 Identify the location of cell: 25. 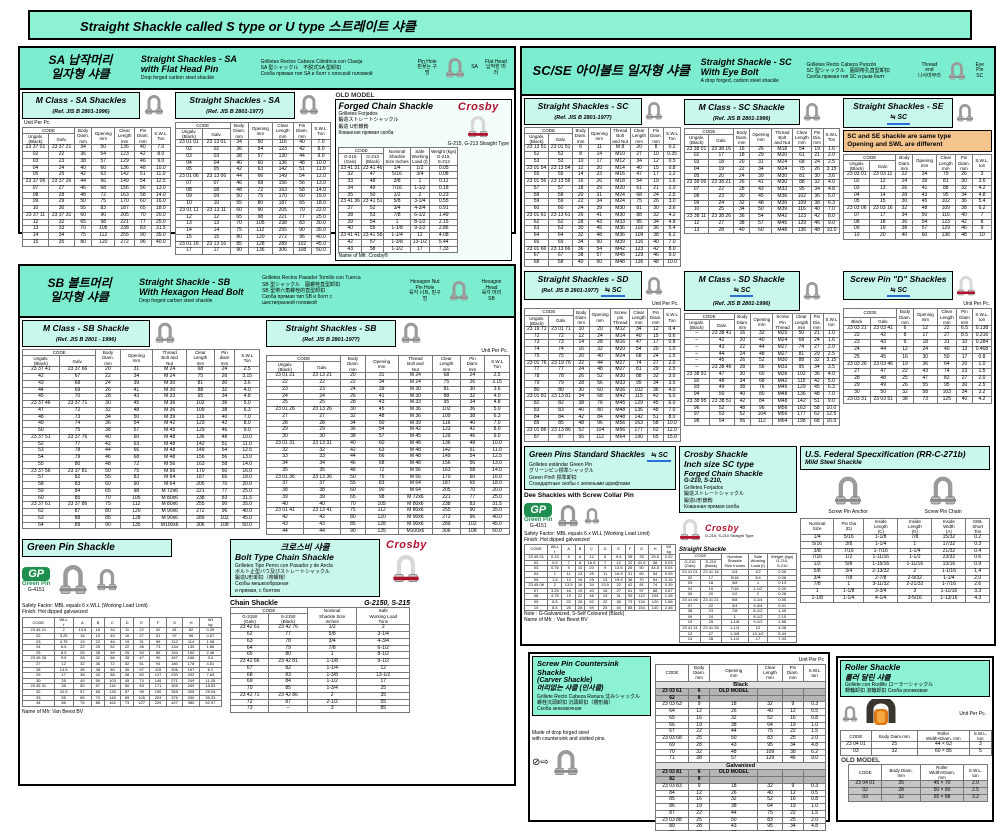
(857, 357).